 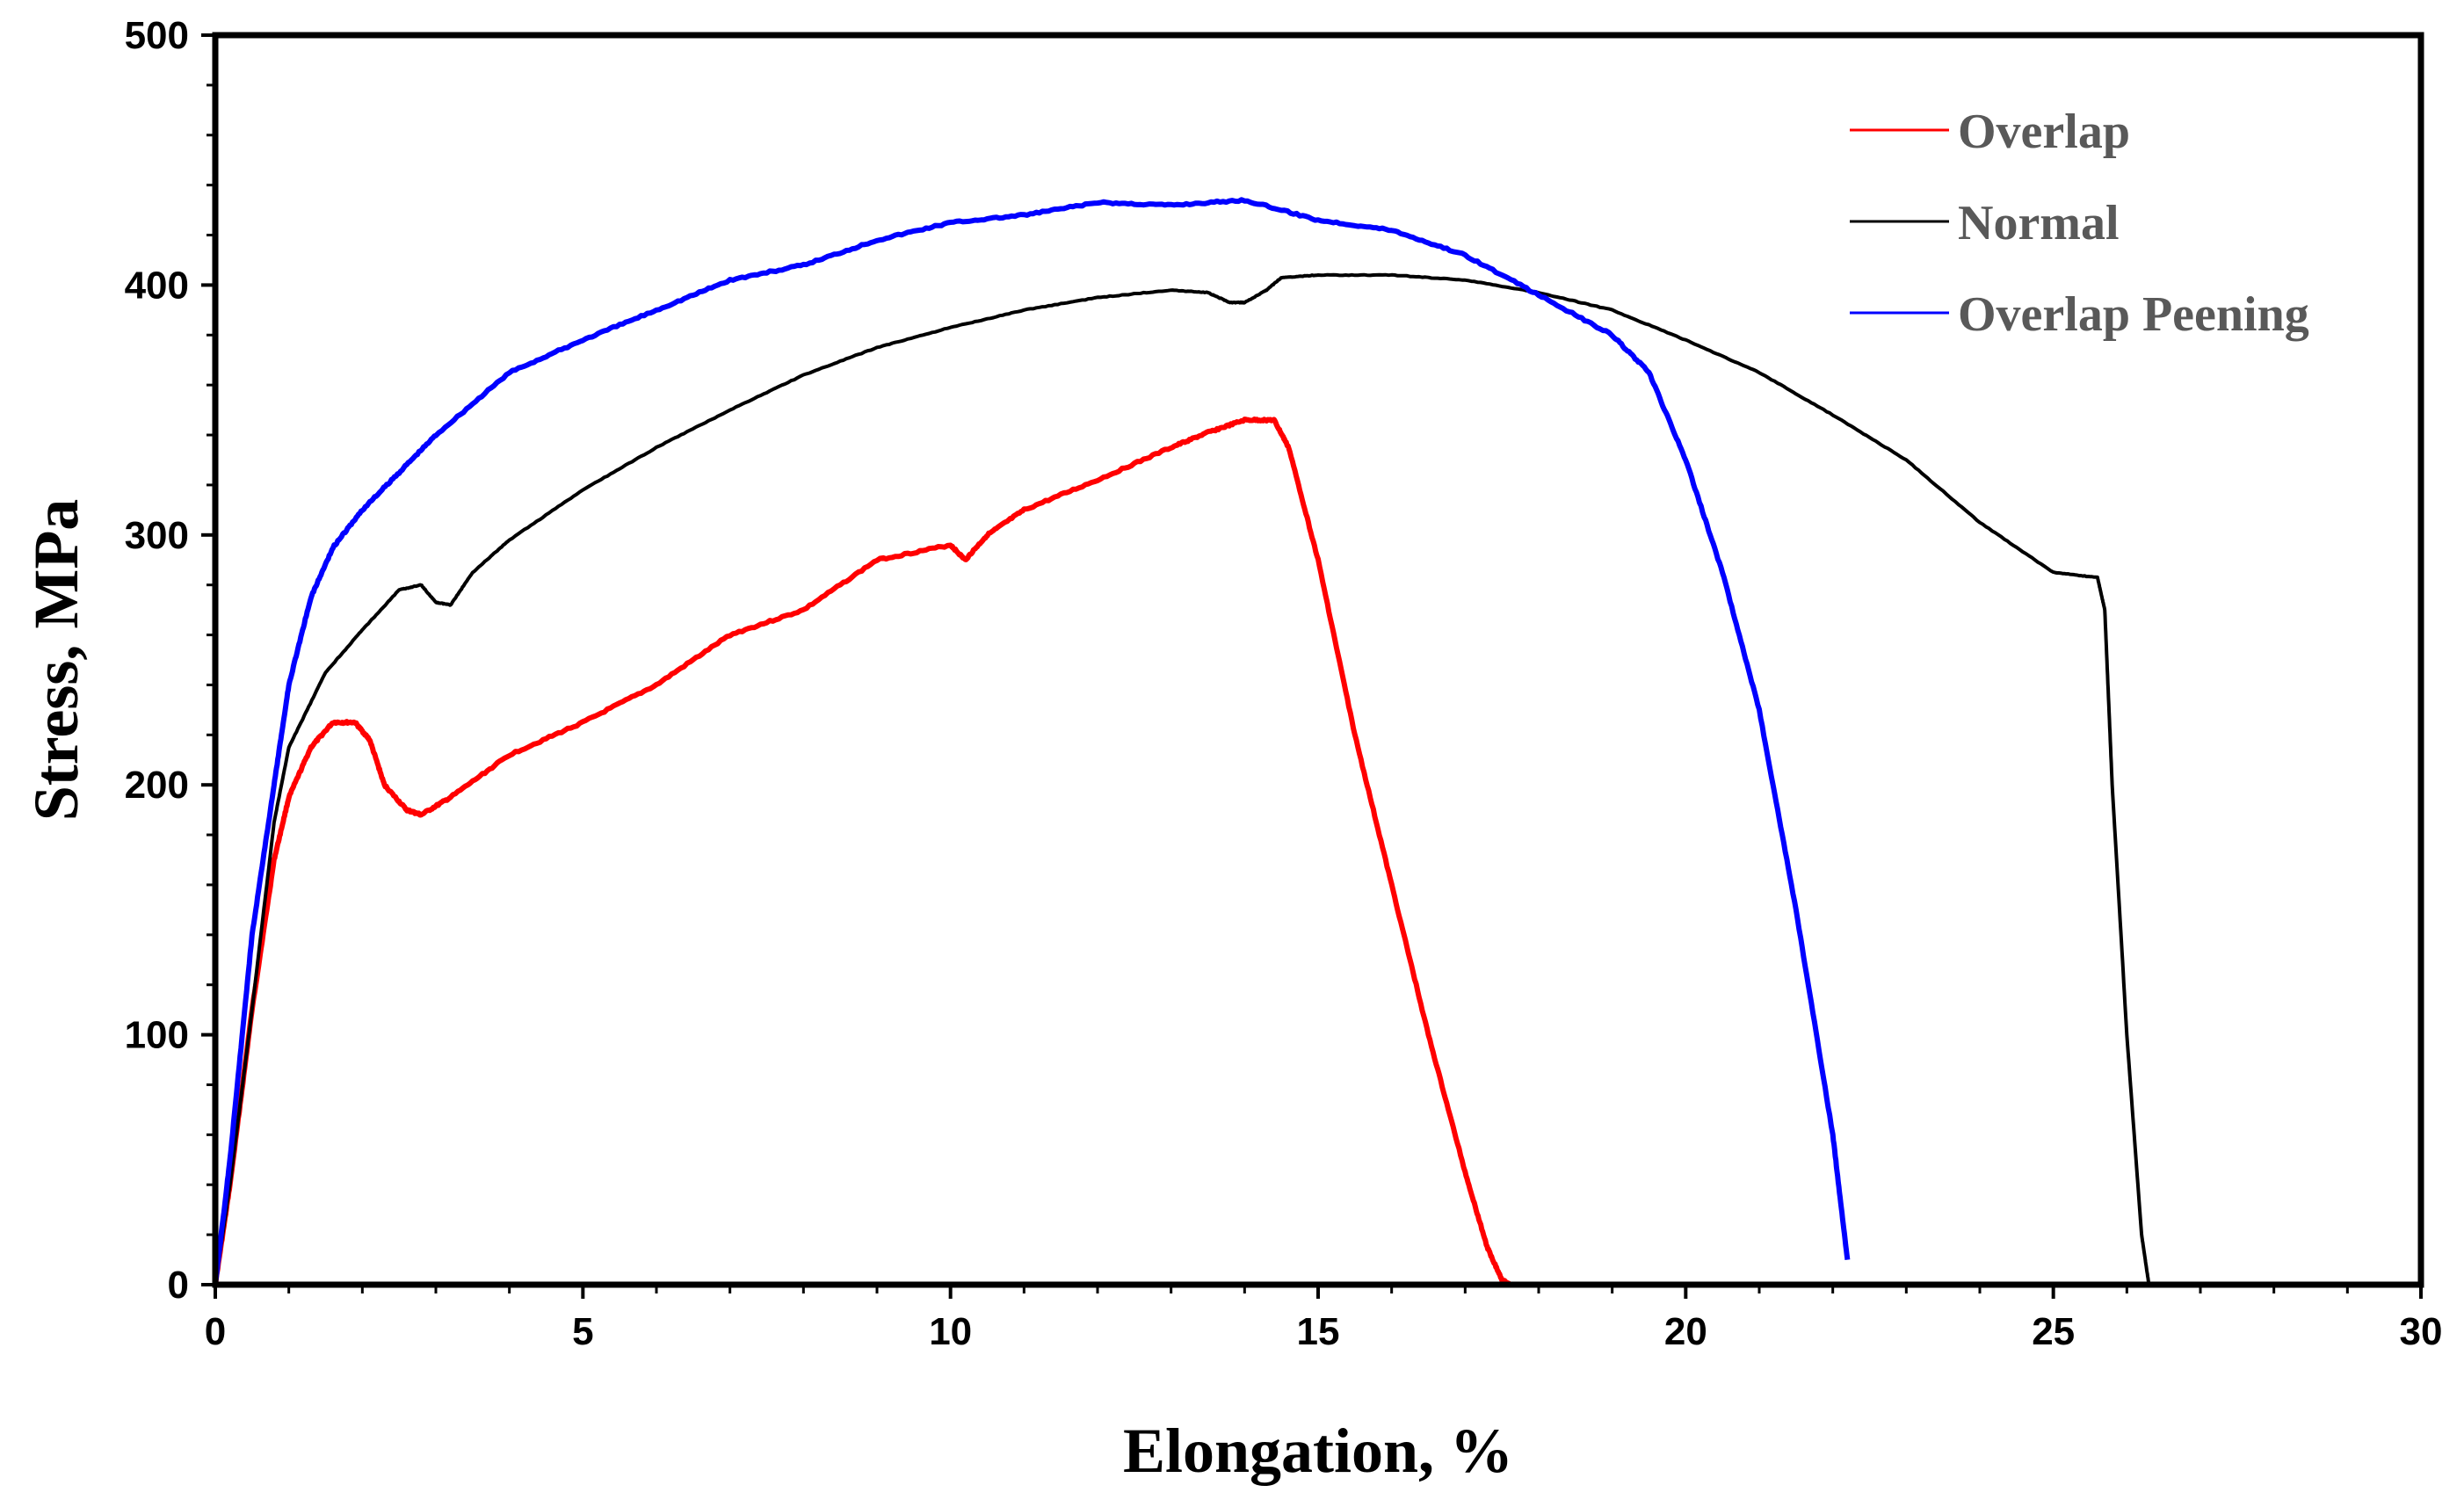 I want to click on y-tick-label: 100, so click(x=157, y=1035).